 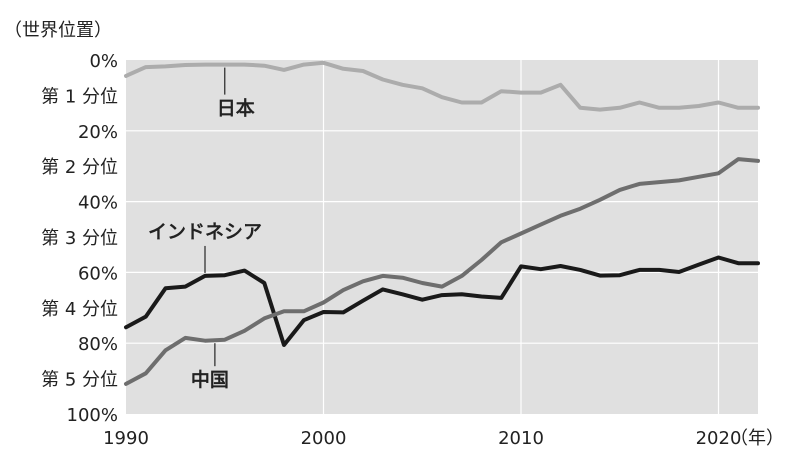 I want to click on annotation-label: 日本, so click(x=236, y=108).